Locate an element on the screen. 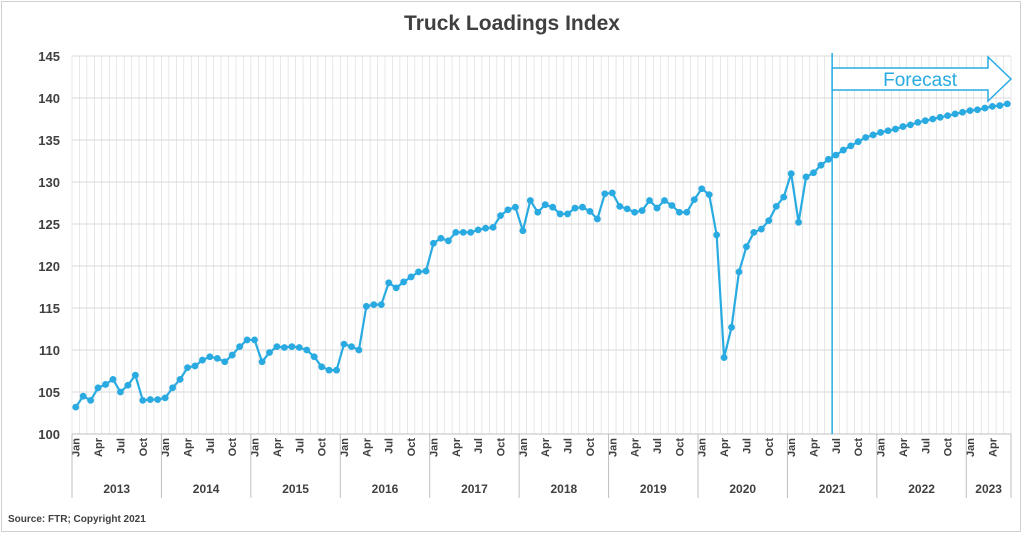 This screenshot has width=1024, height=535. year-label: 2022 is located at coordinates (921, 489).